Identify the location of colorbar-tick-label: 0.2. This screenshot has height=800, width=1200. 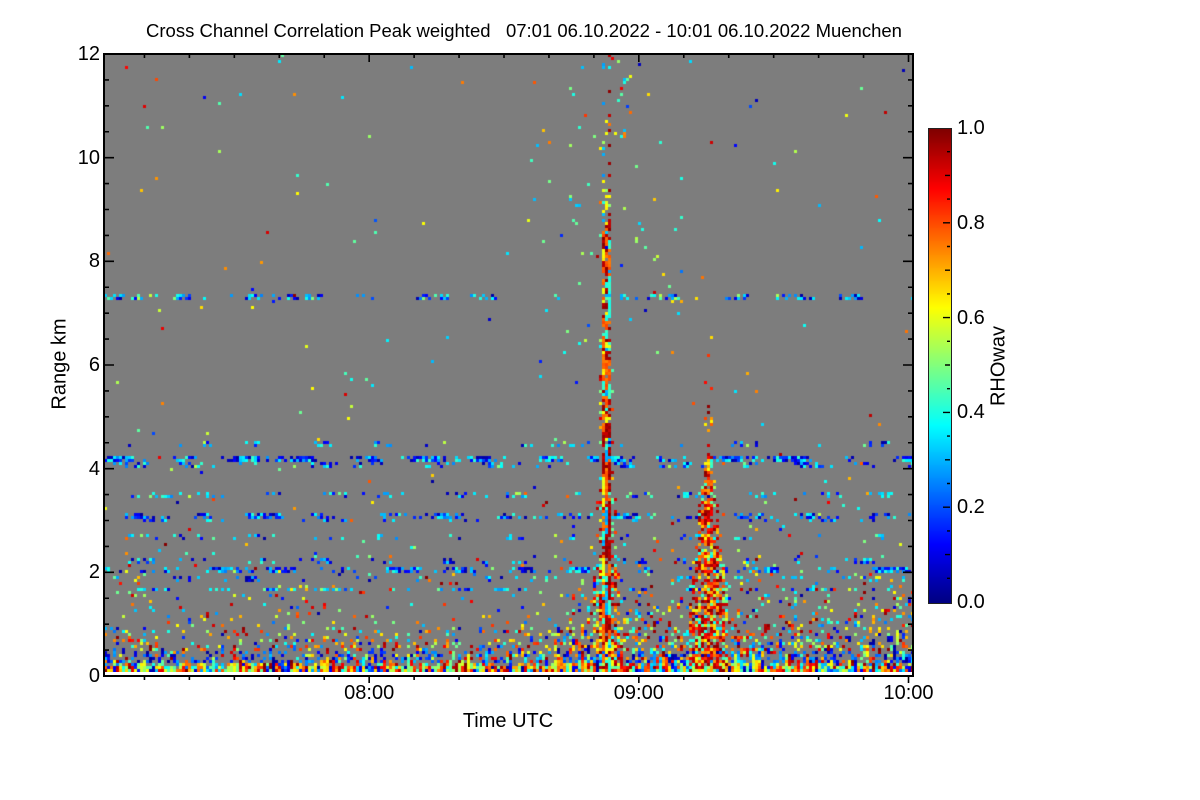
(971, 507).